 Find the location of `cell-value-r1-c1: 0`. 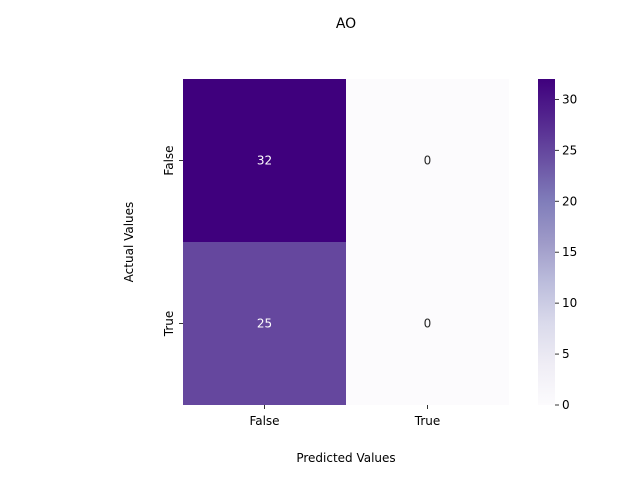

cell-value-r1-c1: 0 is located at coordinates (428, 324).